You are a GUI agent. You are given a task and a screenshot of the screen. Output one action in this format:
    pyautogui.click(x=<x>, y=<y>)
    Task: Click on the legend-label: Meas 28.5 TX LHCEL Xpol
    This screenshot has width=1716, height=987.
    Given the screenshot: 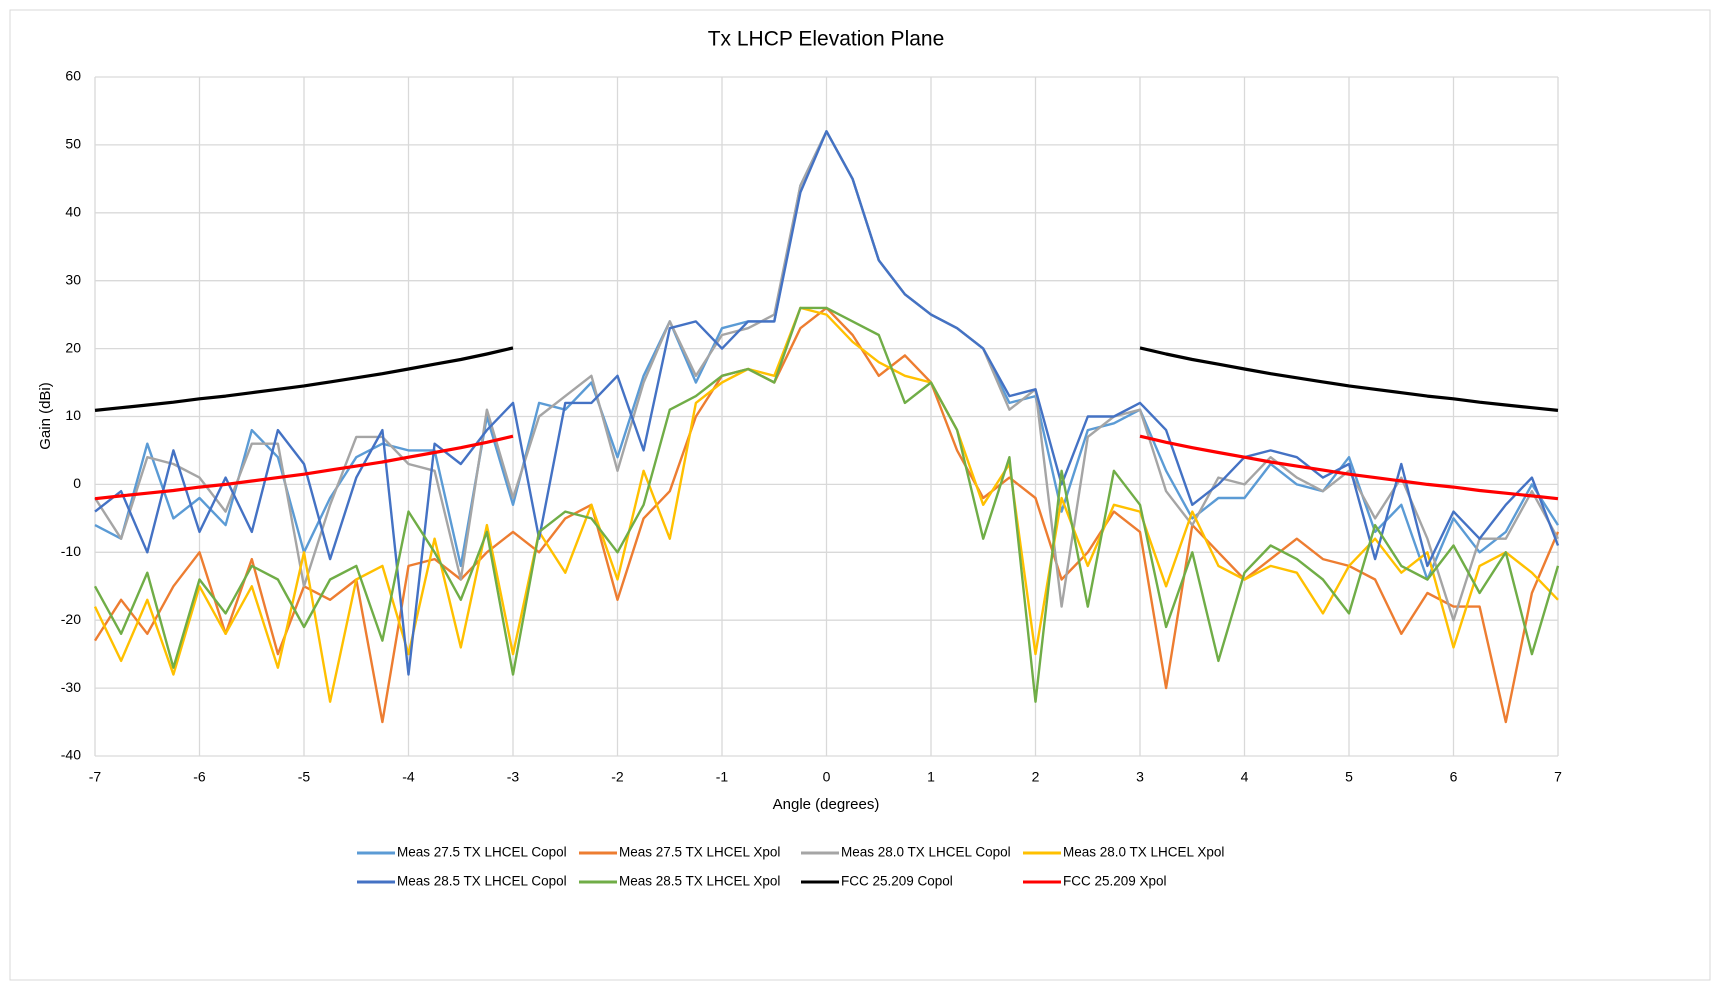 What is the action you would take?
    pyautogui.click(x=699, y=881)
    